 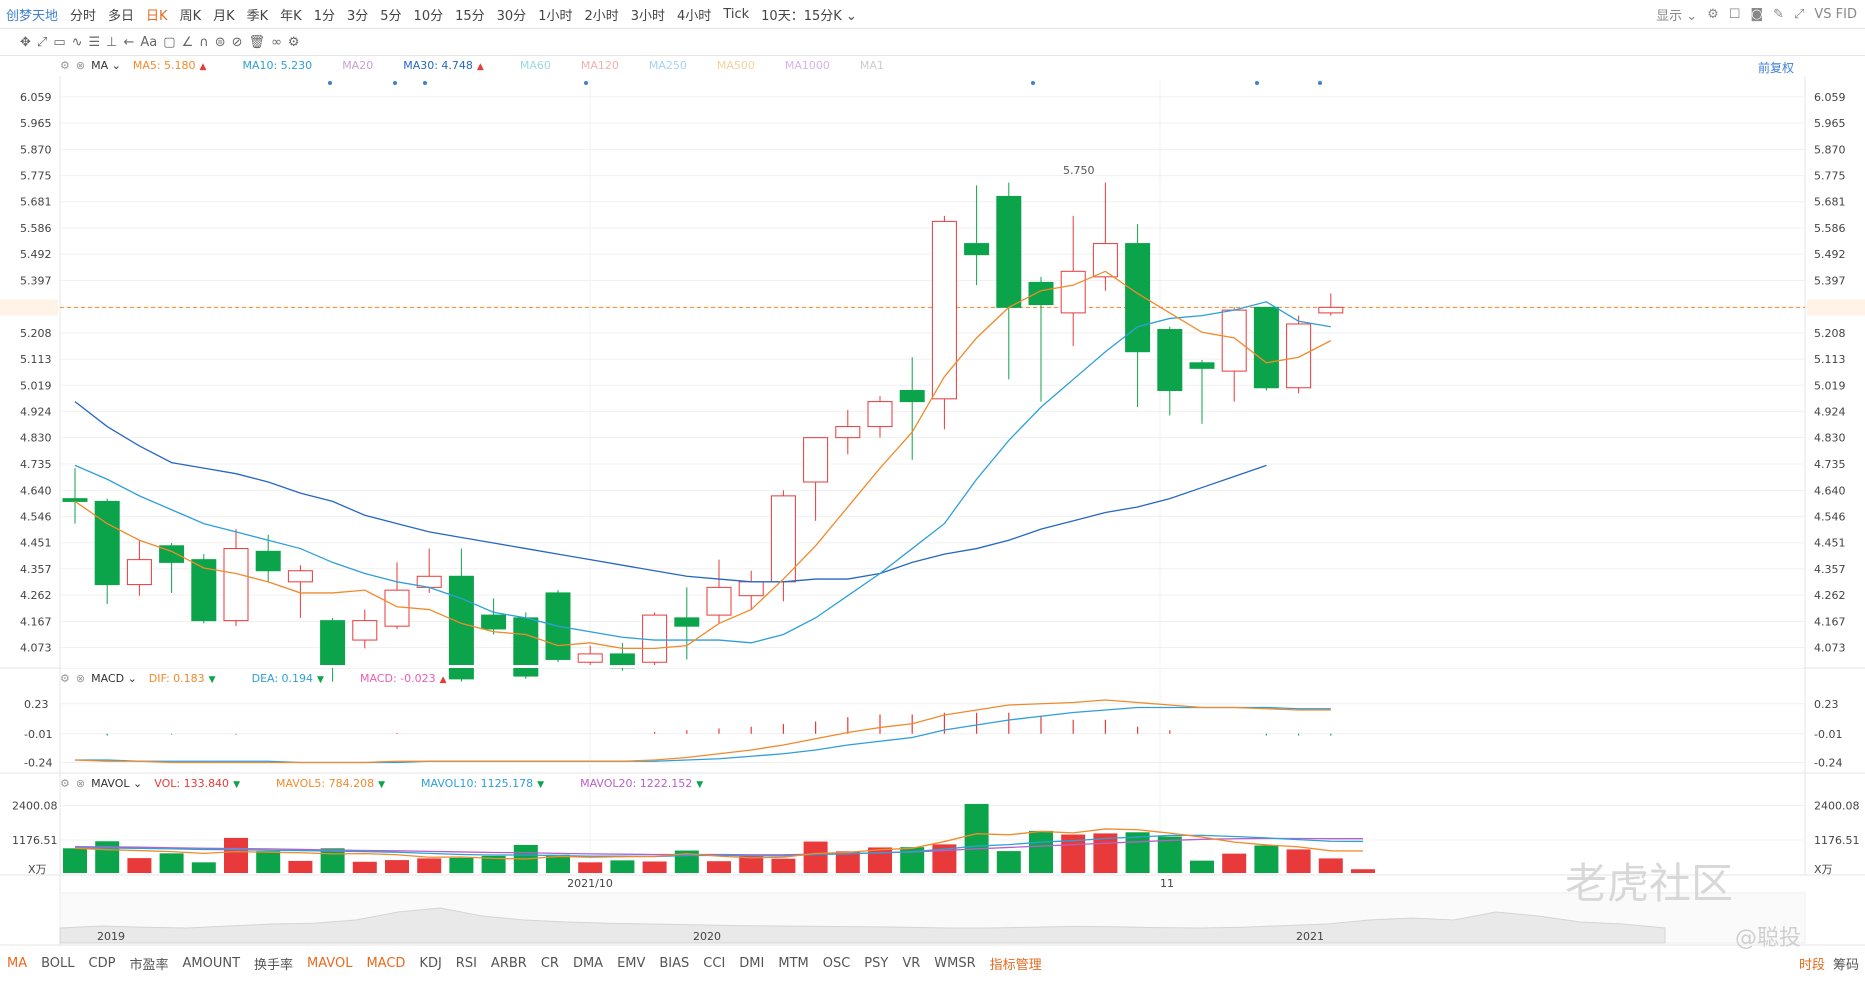 What do you see at coordinates (293, 42) in the screenshot?
I see `settings-icon: ⚙` at bounding box center [293, 42].